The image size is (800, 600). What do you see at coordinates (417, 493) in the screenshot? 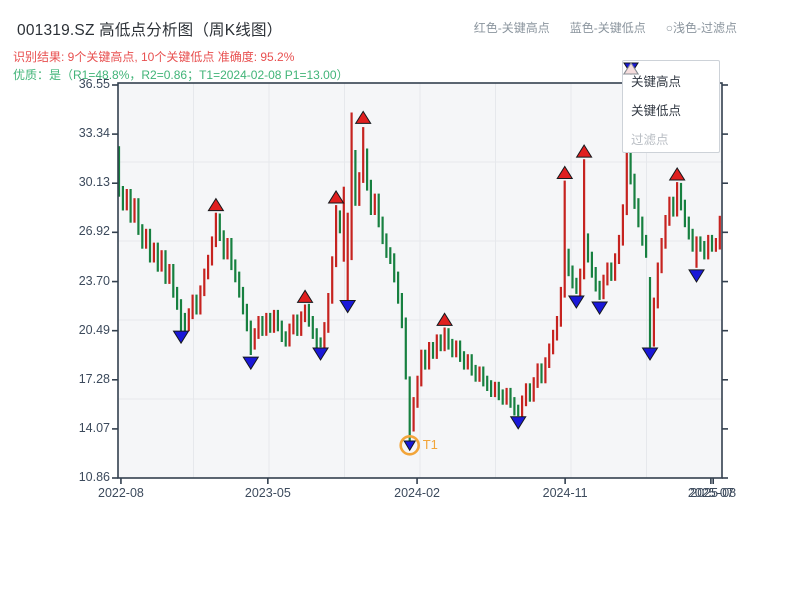
I see `x-axis-label: 2024-02` at bounding box center [417, 493].